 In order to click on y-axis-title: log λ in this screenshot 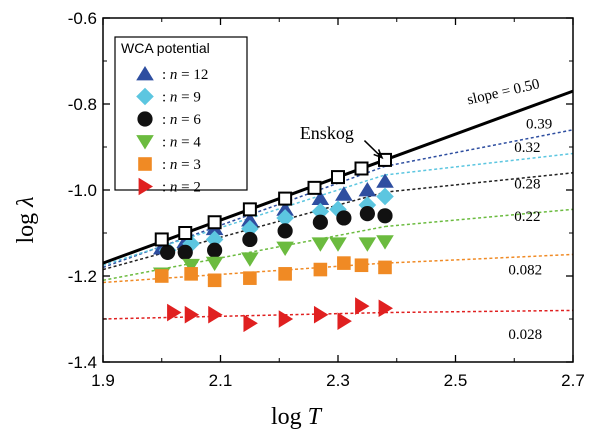, I will do `click(26, 219)`.